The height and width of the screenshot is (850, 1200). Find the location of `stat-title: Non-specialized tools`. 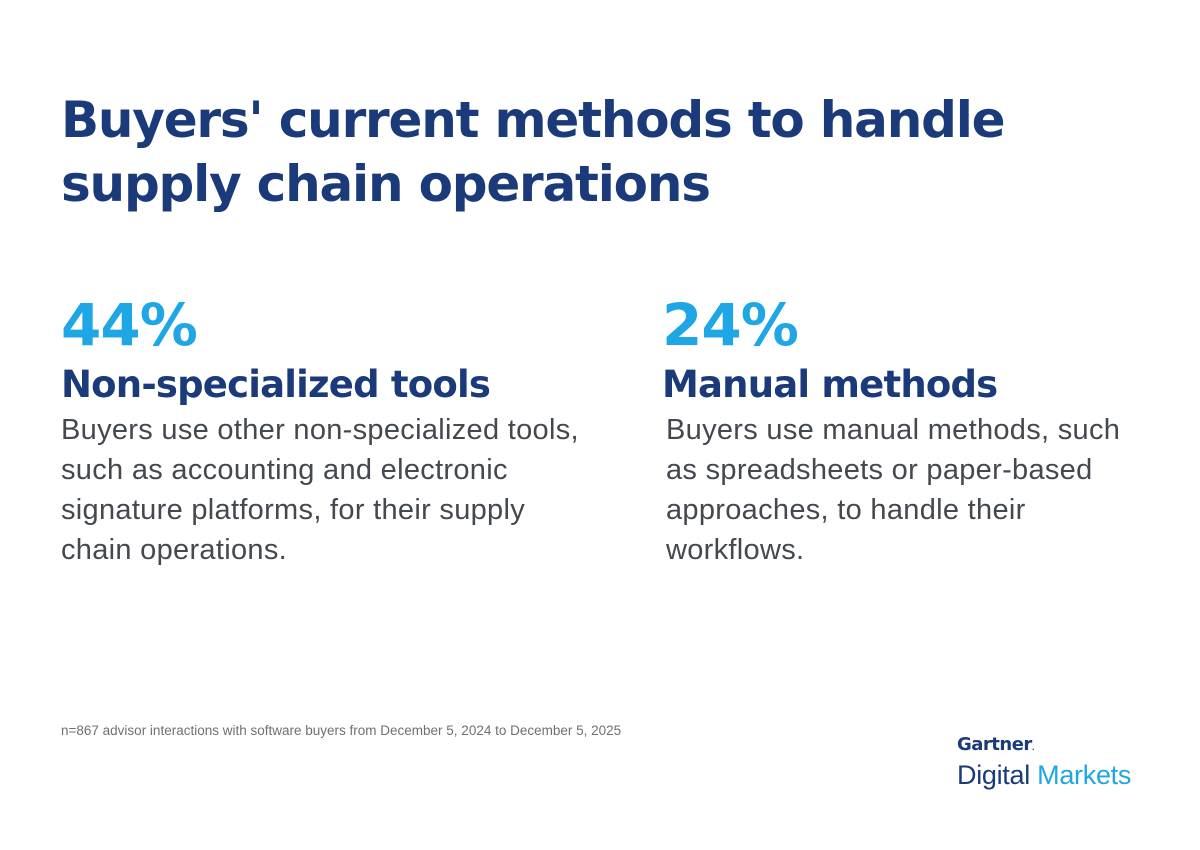

stat-title: Non-specialized tools is located at coordinates (276, 384).